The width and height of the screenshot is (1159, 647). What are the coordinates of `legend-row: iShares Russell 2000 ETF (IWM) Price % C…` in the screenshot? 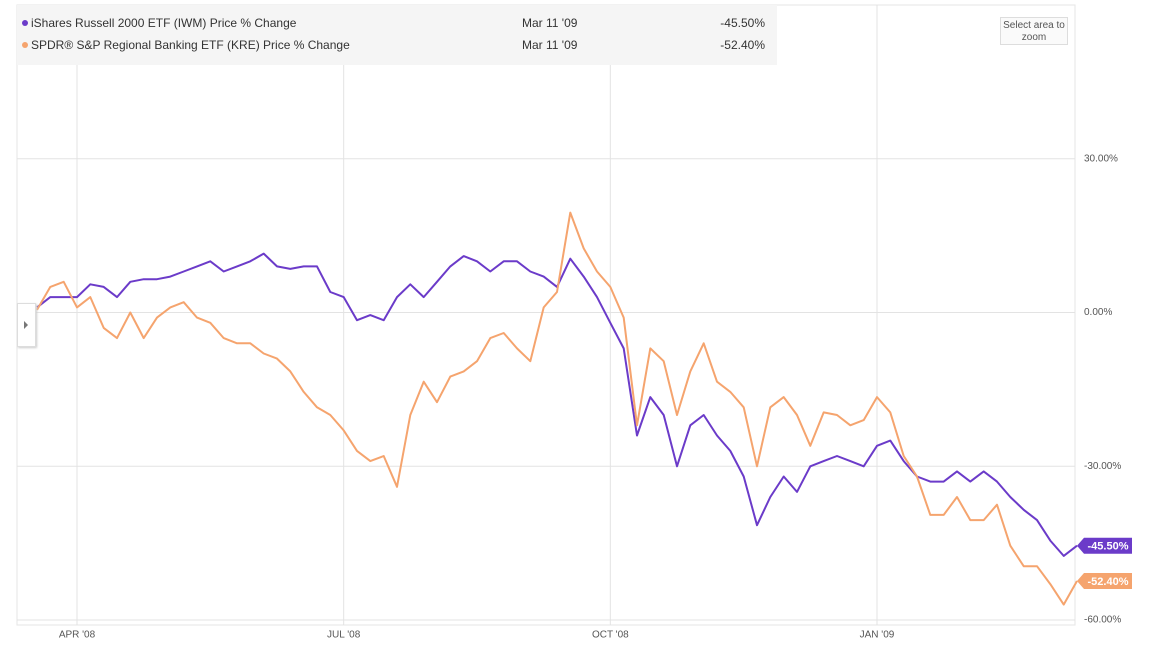 It's located at (397, 23).